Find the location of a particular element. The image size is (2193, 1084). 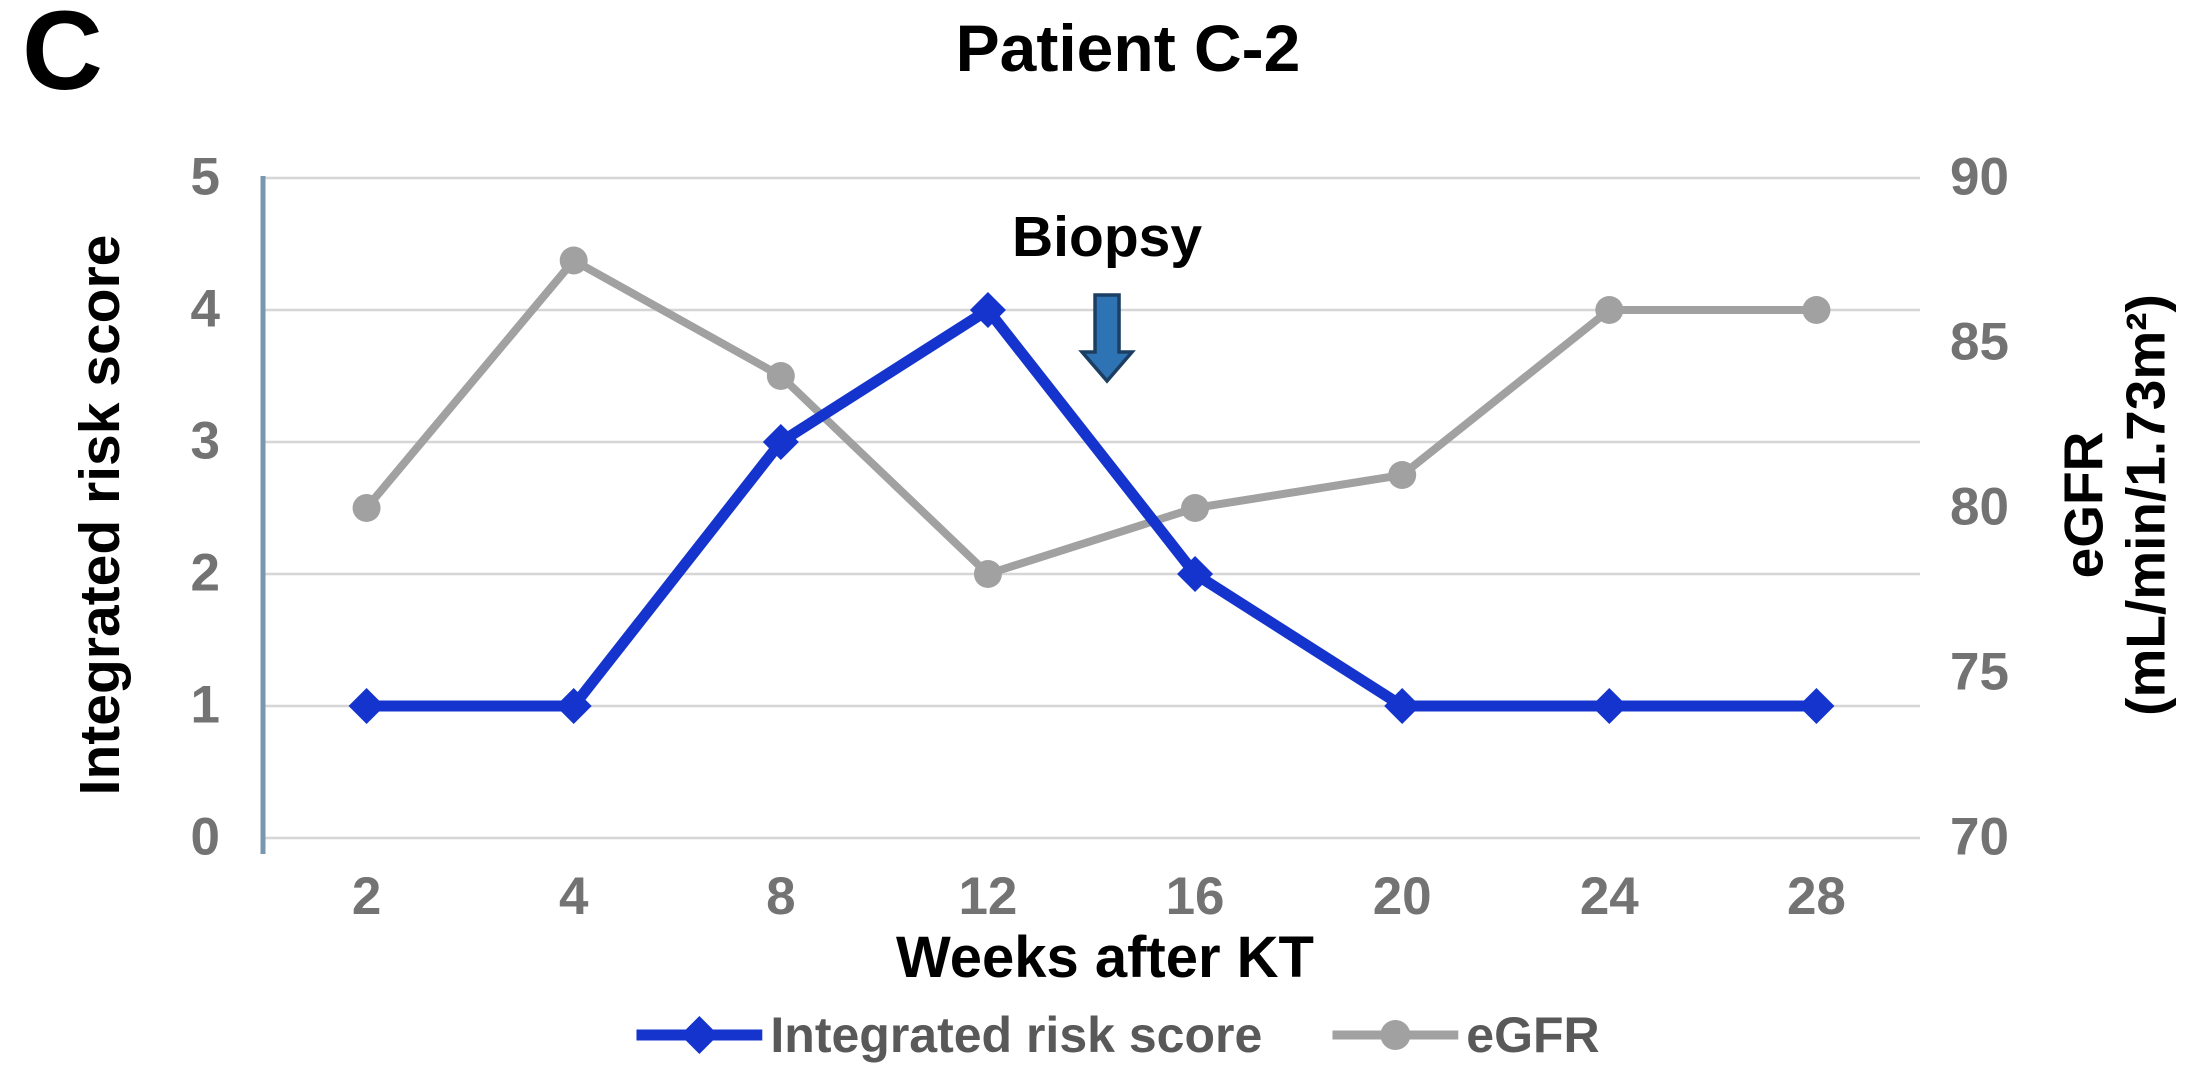

x-axis-tick-label: 8 is located at coordinates (781, 896).